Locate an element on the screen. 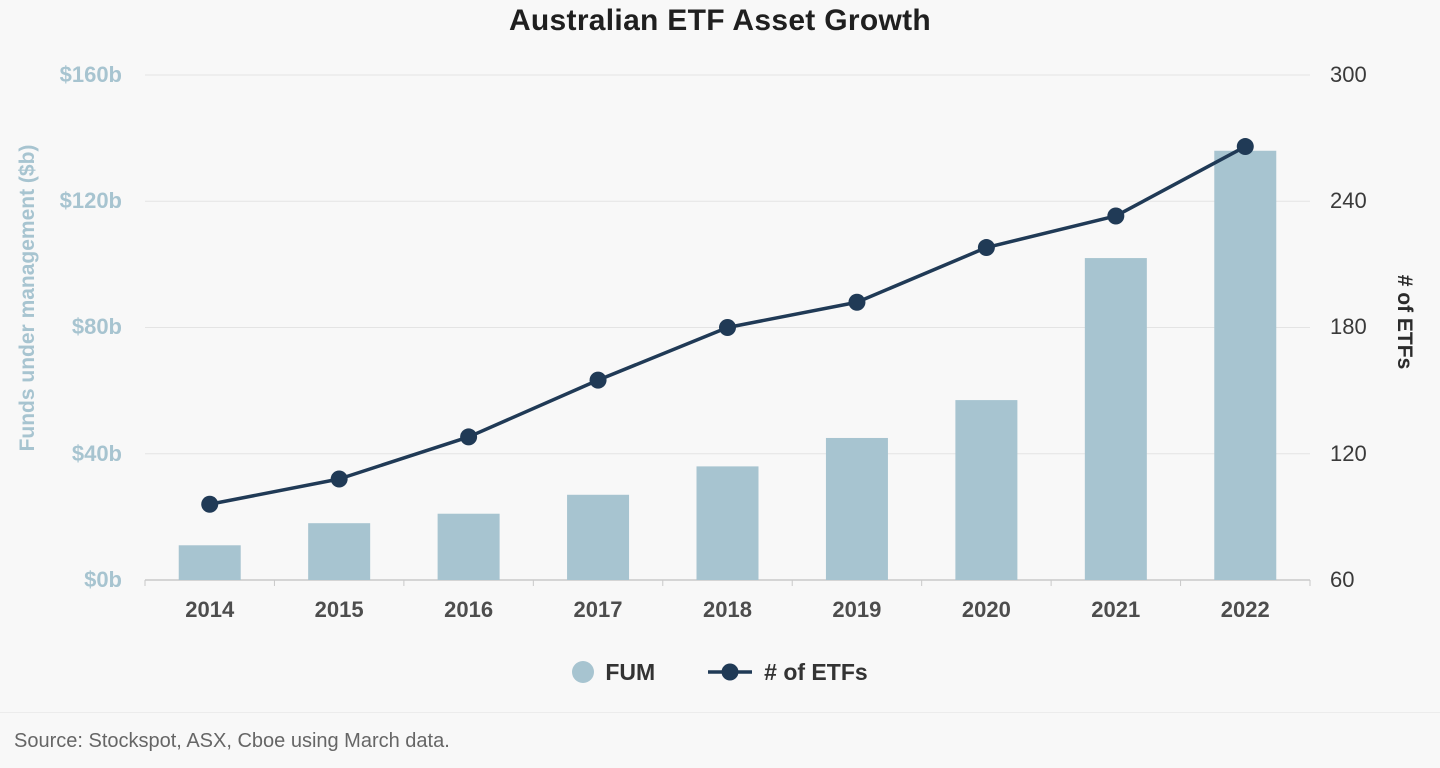 The height and width of the screenshot is (768, 1440). x-axis-label: 2018 is located at coordinates (727, 609).